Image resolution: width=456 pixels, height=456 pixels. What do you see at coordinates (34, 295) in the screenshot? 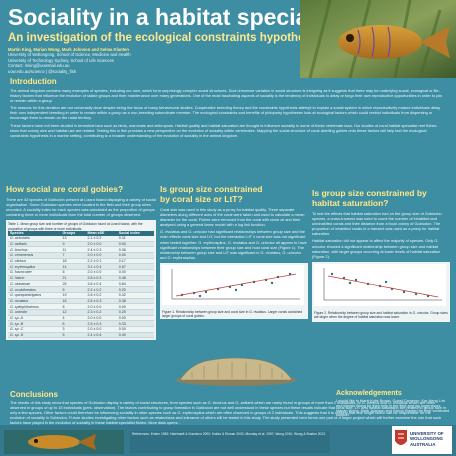
I see `table-cell: G. quinquestrigatus` at bounding box center [34, 295].